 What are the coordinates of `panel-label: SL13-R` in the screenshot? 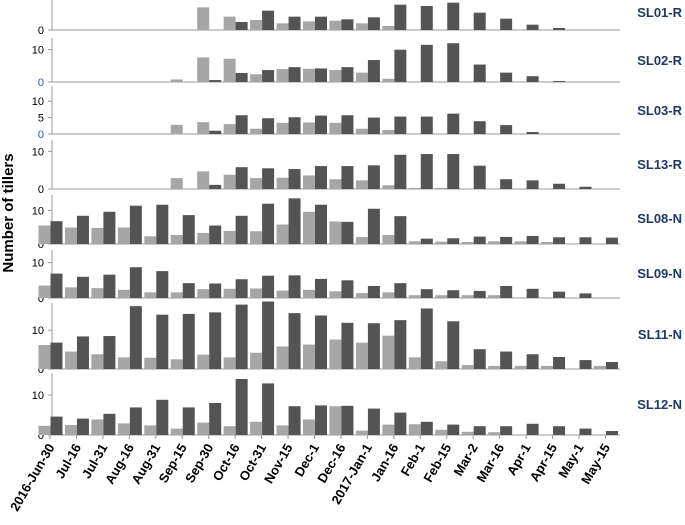 It's located at (659, 164).